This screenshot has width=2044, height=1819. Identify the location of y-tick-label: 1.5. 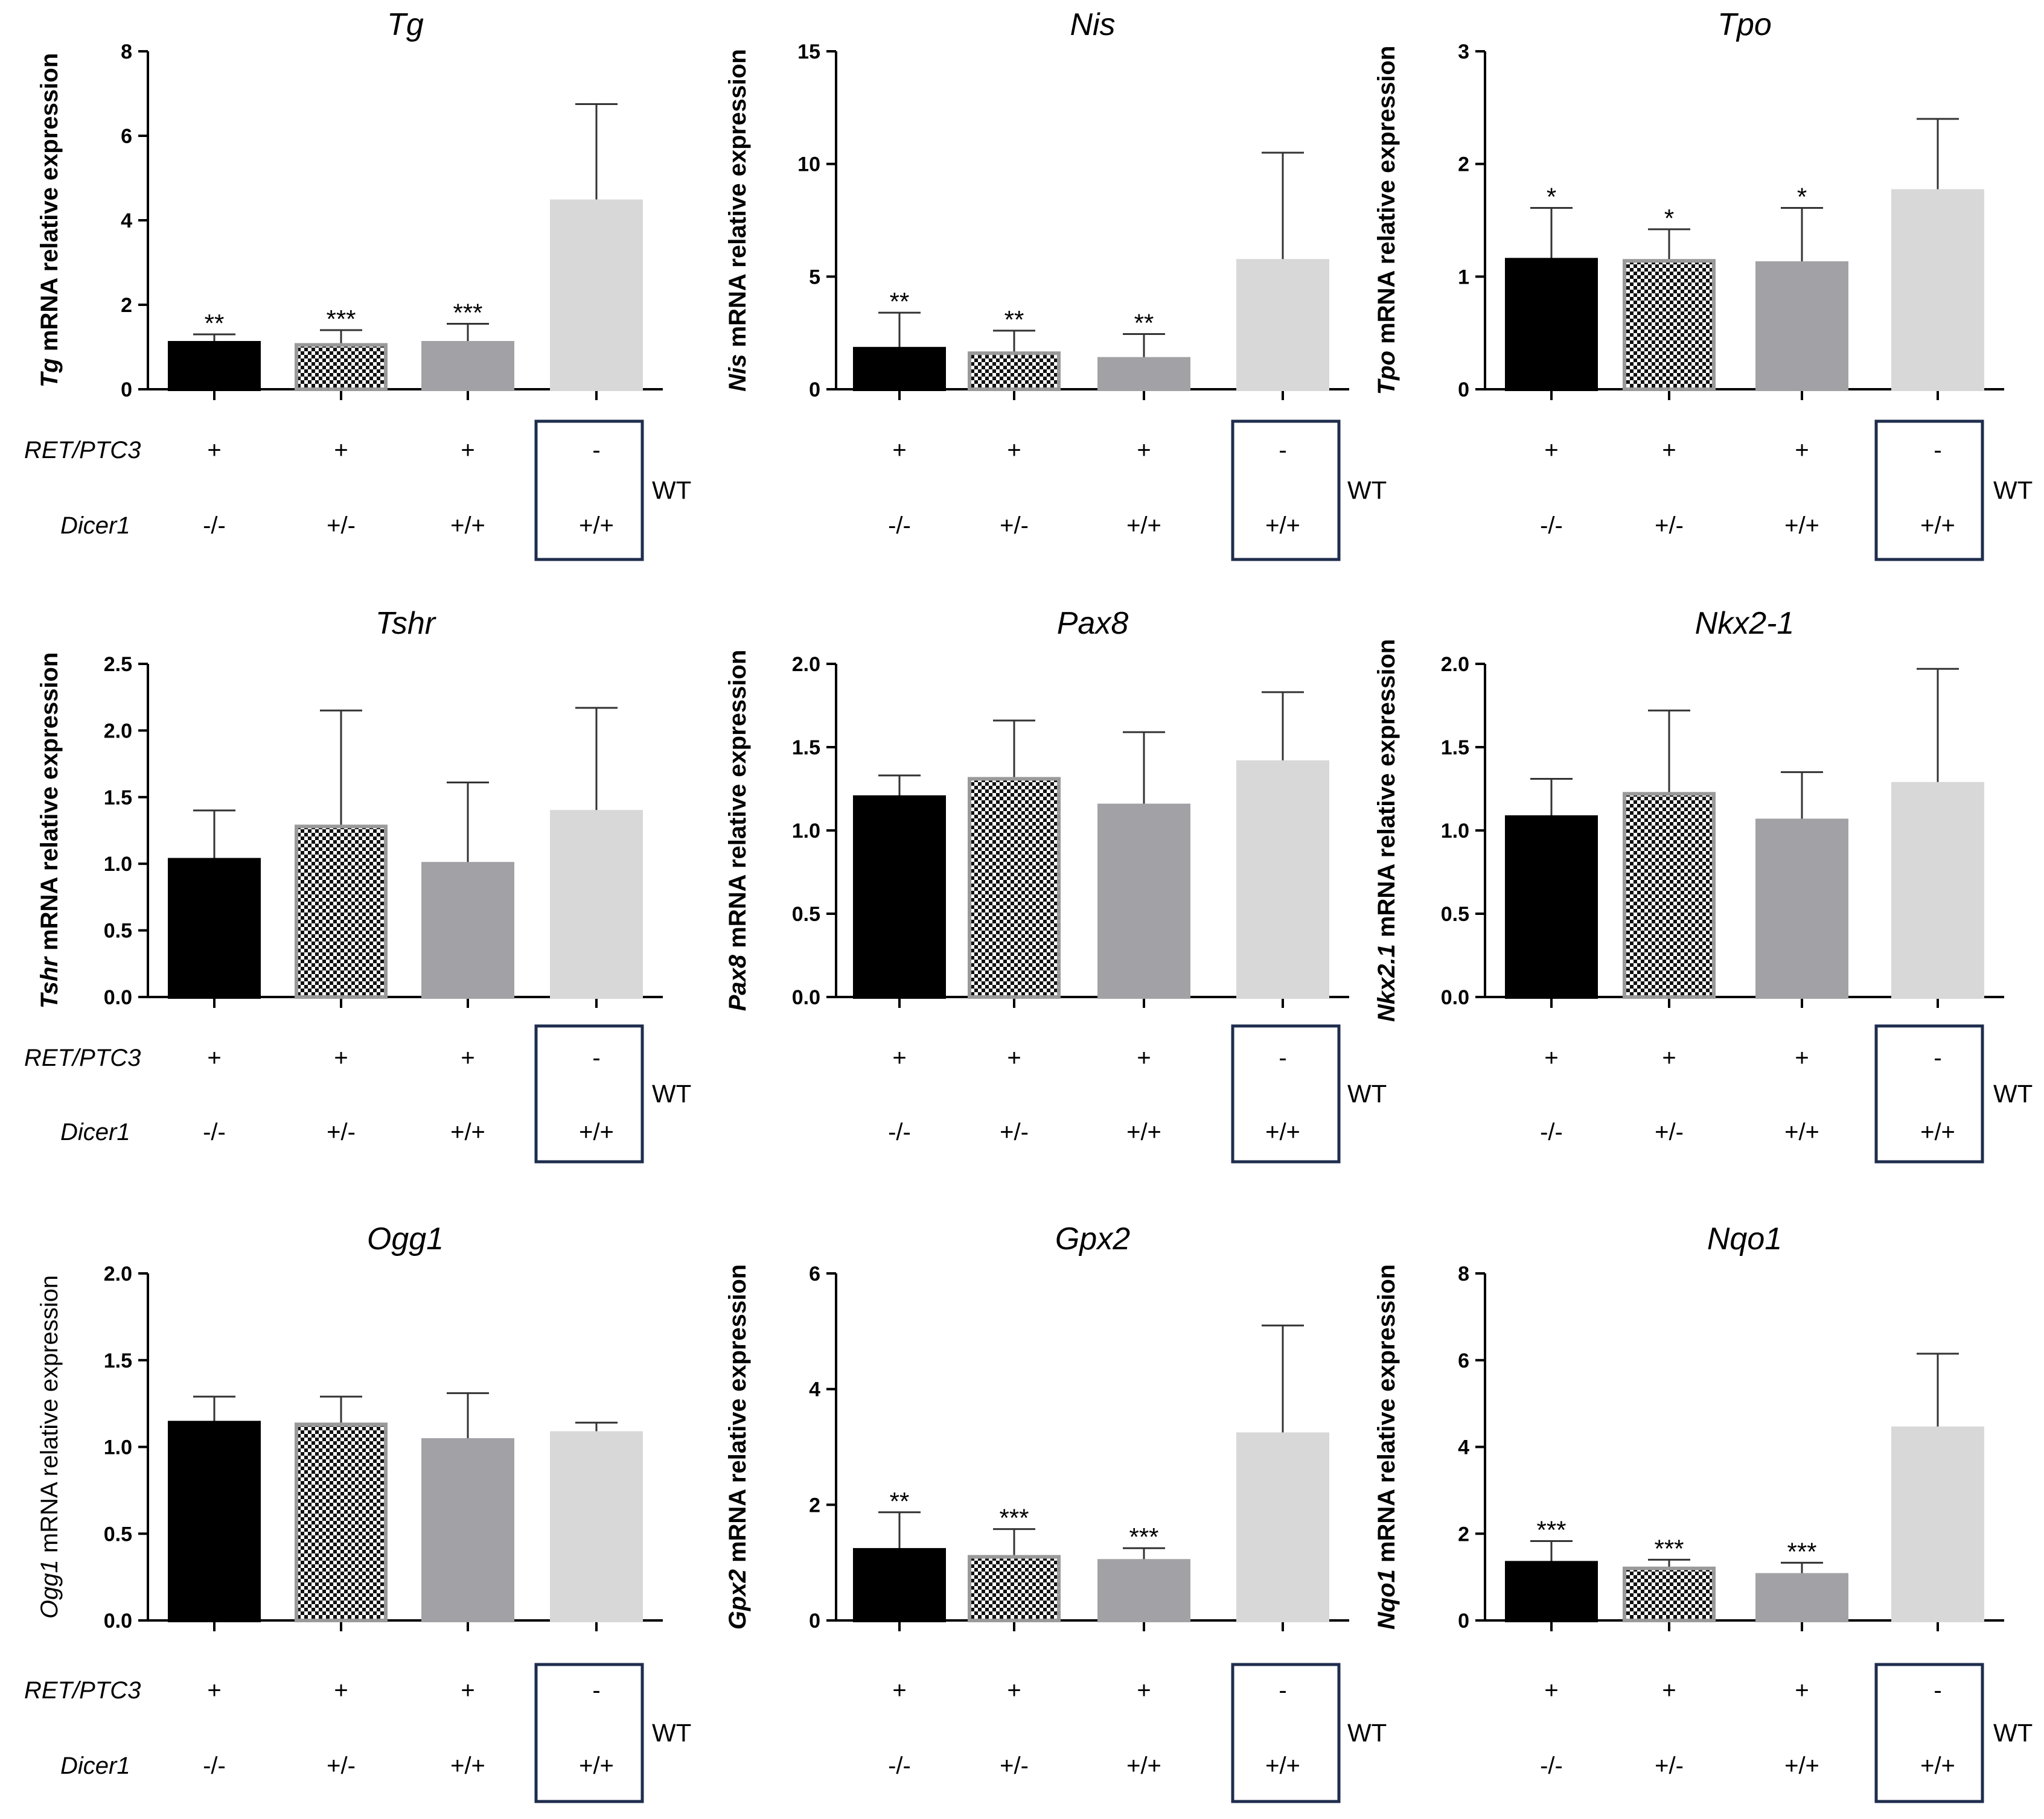
(118, 1360).